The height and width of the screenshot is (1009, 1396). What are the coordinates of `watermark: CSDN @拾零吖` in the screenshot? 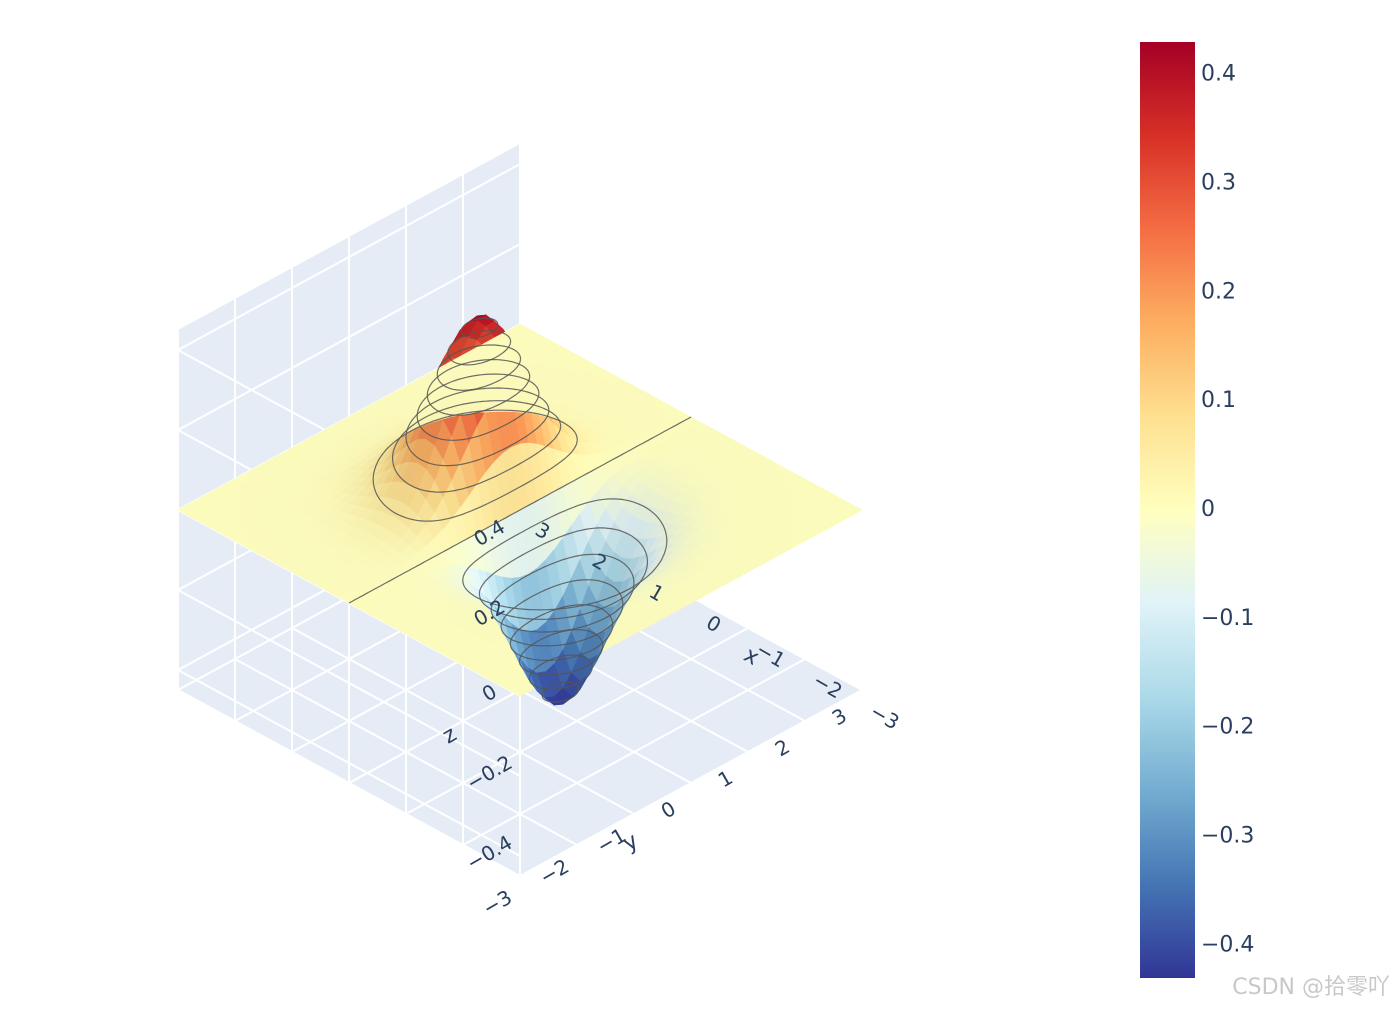 It's located at (1311, 987).